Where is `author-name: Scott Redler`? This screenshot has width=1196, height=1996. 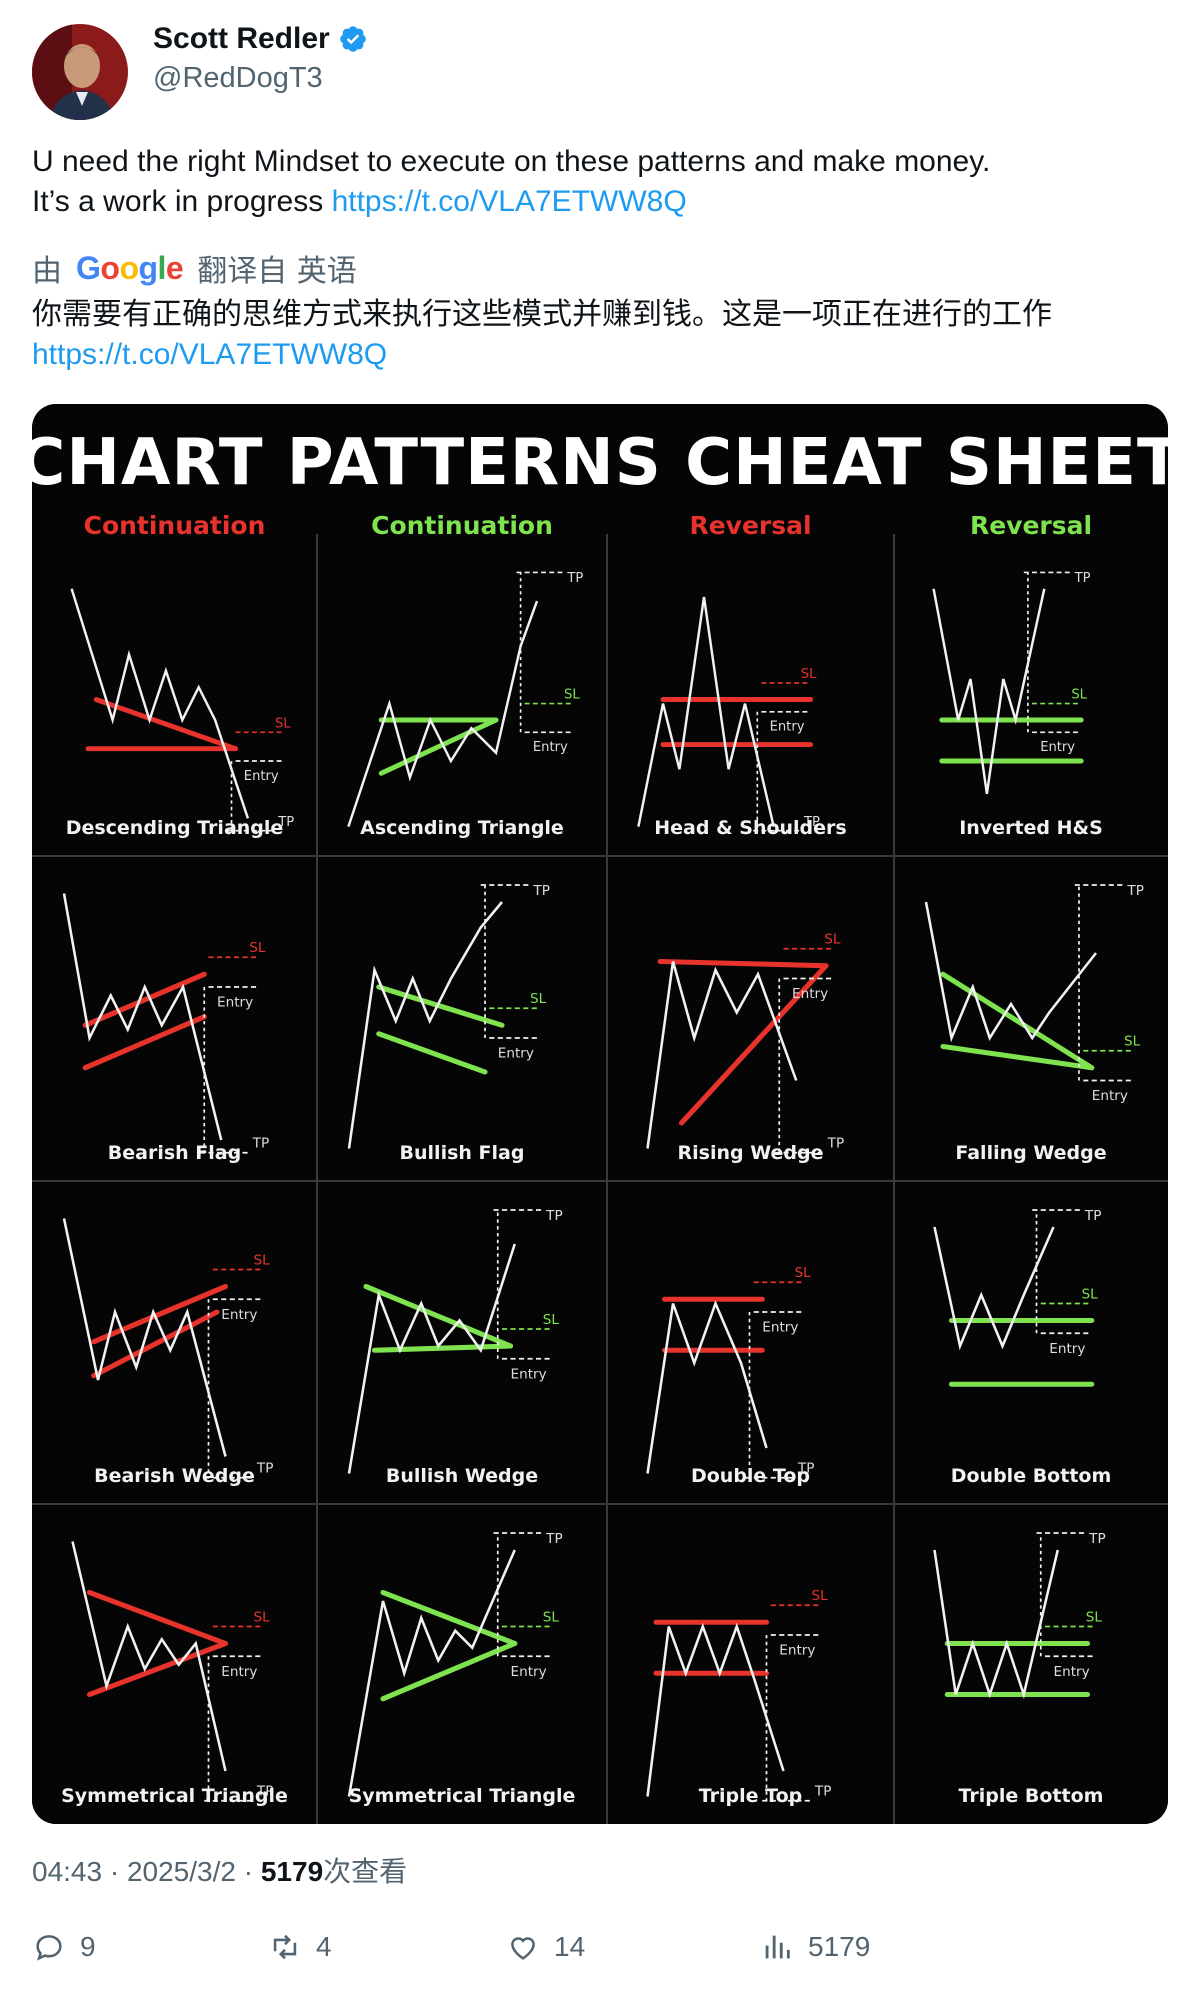
author-name: Scott Redler is located at coordinates (260, 39).